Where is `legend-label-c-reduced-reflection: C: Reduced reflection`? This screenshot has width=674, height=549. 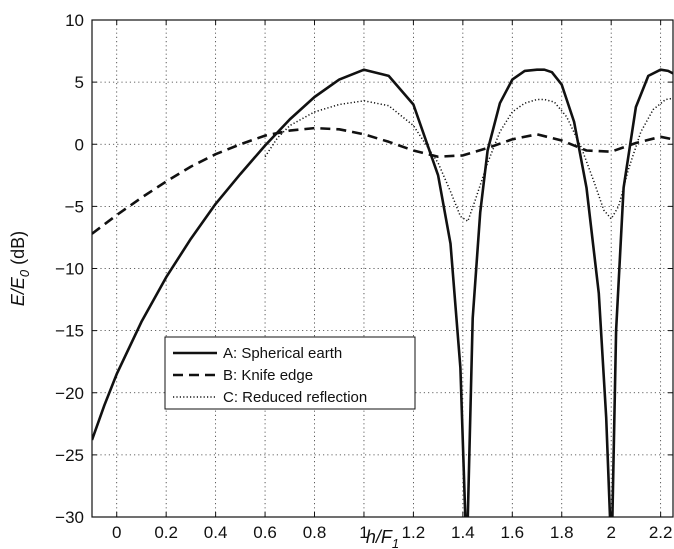 legend-label-c-reduced-reflection: C: Reduced reflection is located at coordinates (295, 397).